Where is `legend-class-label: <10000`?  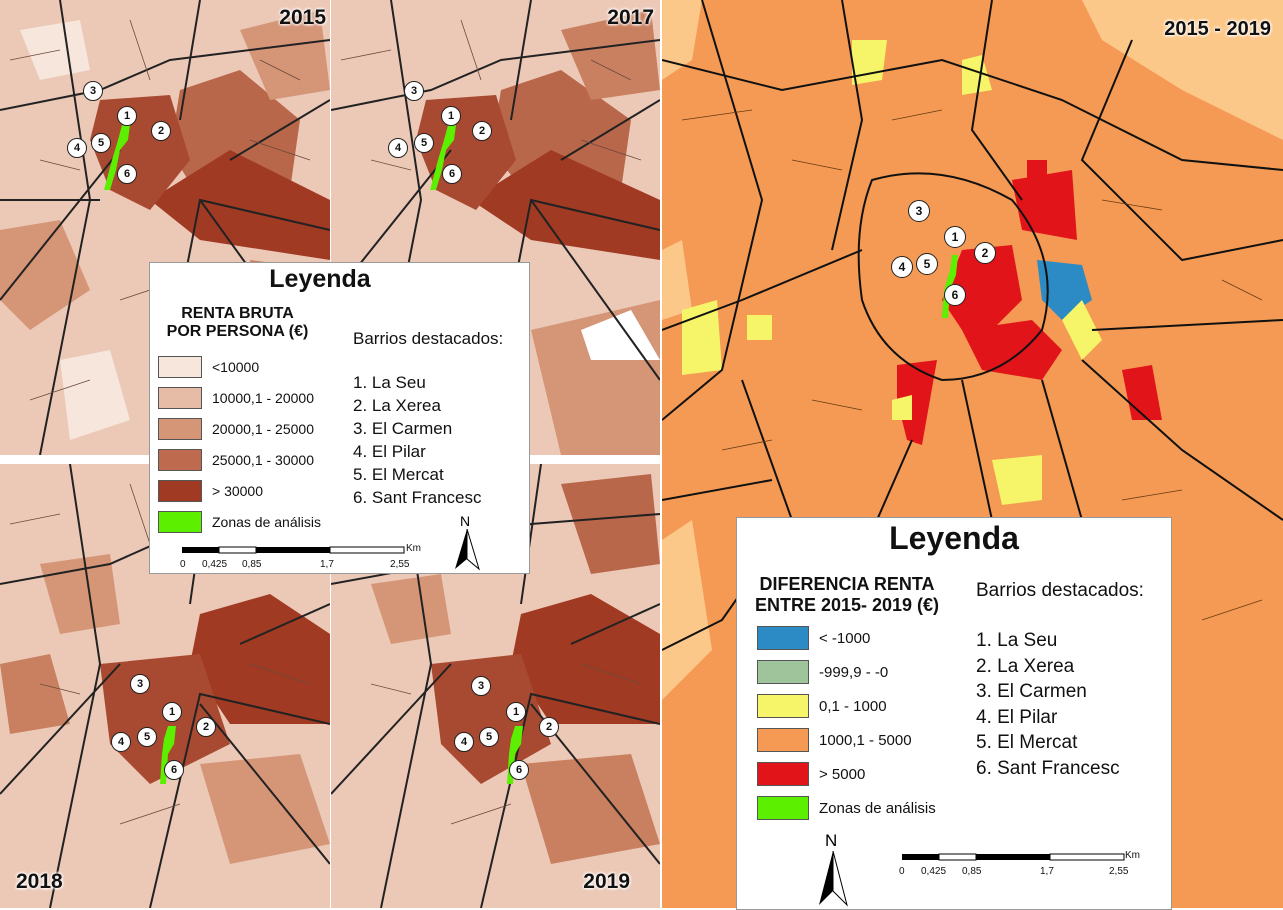 legend-class-label: <10000 is located at coordinates (236, 367).